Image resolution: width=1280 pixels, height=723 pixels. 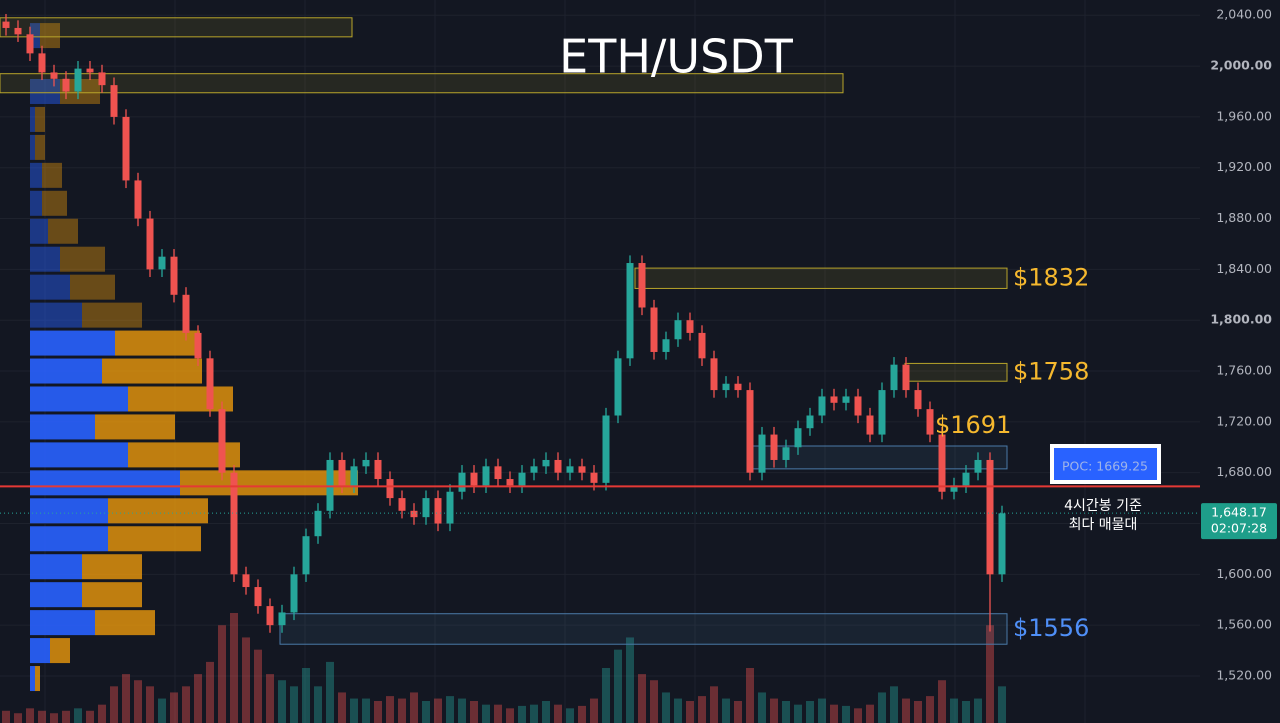 What do you see at coordinates (1105, 466) in the screenshot?
I see `poc-label: POC: 1669.25` at bounding box center [1105, 466].